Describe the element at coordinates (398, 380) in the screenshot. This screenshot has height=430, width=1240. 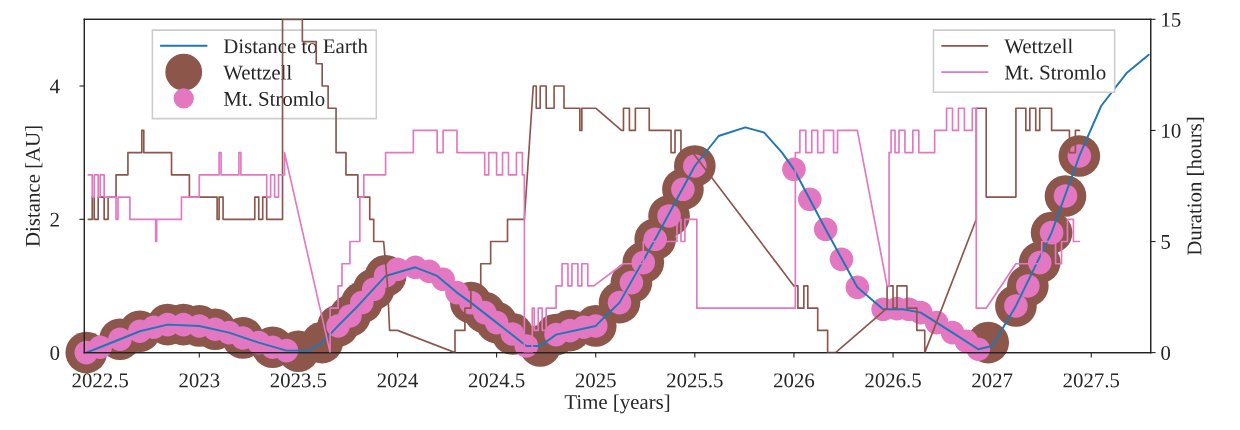
I see `x-tick-label: 2024` at that location.